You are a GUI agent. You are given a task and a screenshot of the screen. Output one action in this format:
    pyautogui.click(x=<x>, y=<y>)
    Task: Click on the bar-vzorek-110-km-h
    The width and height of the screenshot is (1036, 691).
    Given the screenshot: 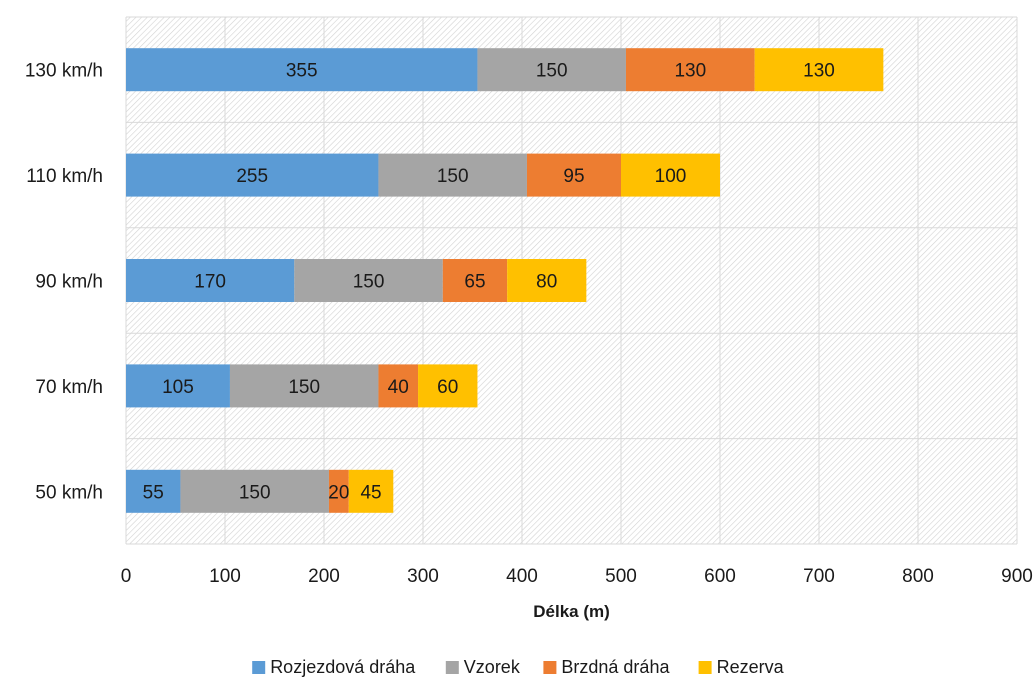 What is the action you would take?
    pyautogui.click(x=452, y=175)
    